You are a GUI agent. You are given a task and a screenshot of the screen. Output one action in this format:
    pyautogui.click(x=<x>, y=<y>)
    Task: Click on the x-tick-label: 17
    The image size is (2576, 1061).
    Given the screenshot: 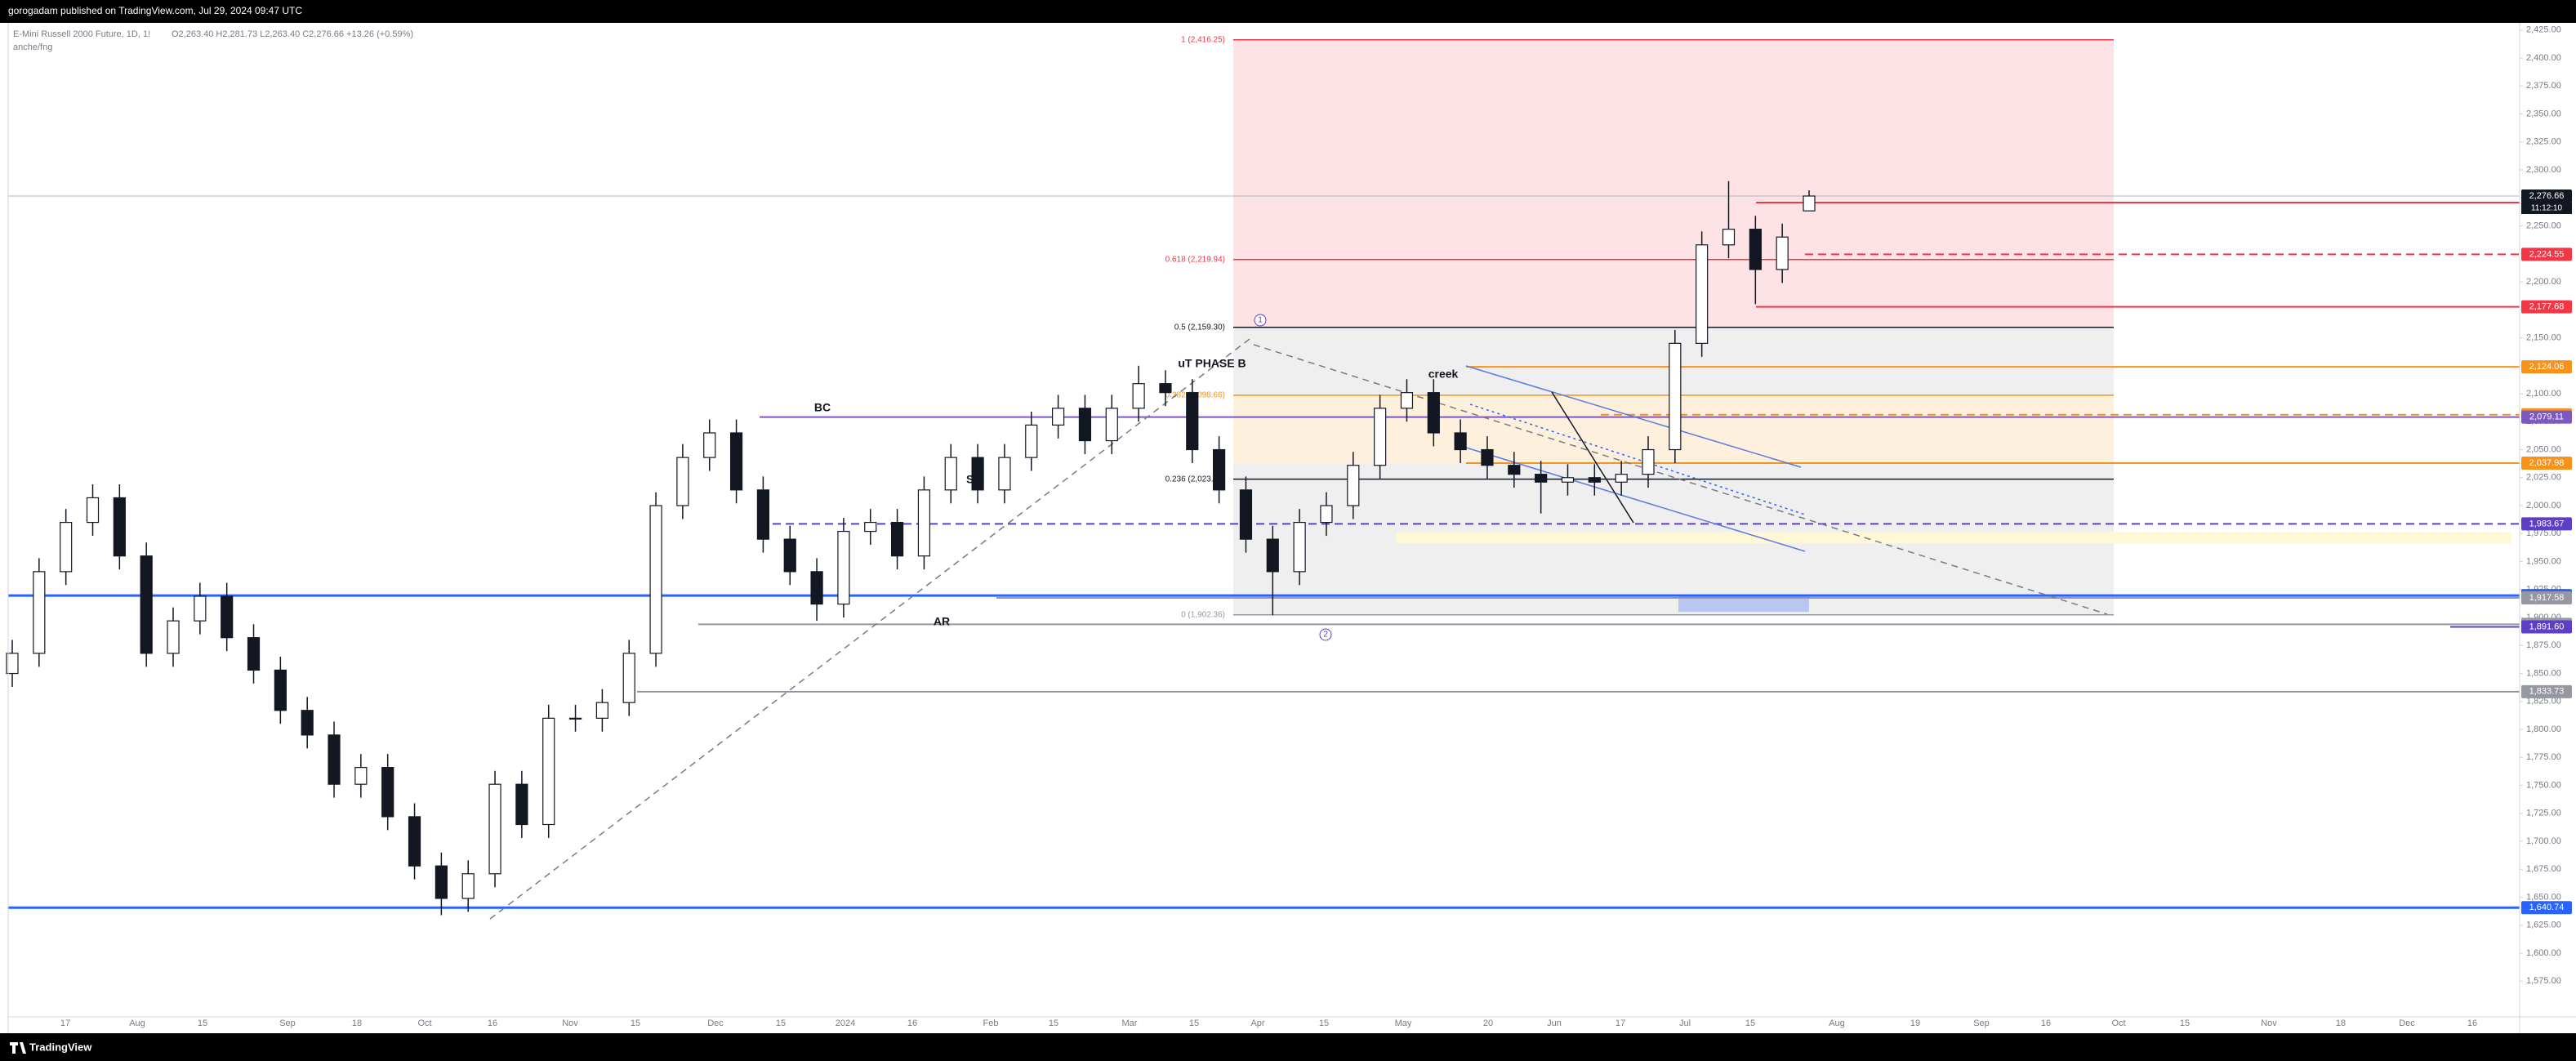 What is the action you would take?
    pyautogui.click(x=1620, y=1023)
    